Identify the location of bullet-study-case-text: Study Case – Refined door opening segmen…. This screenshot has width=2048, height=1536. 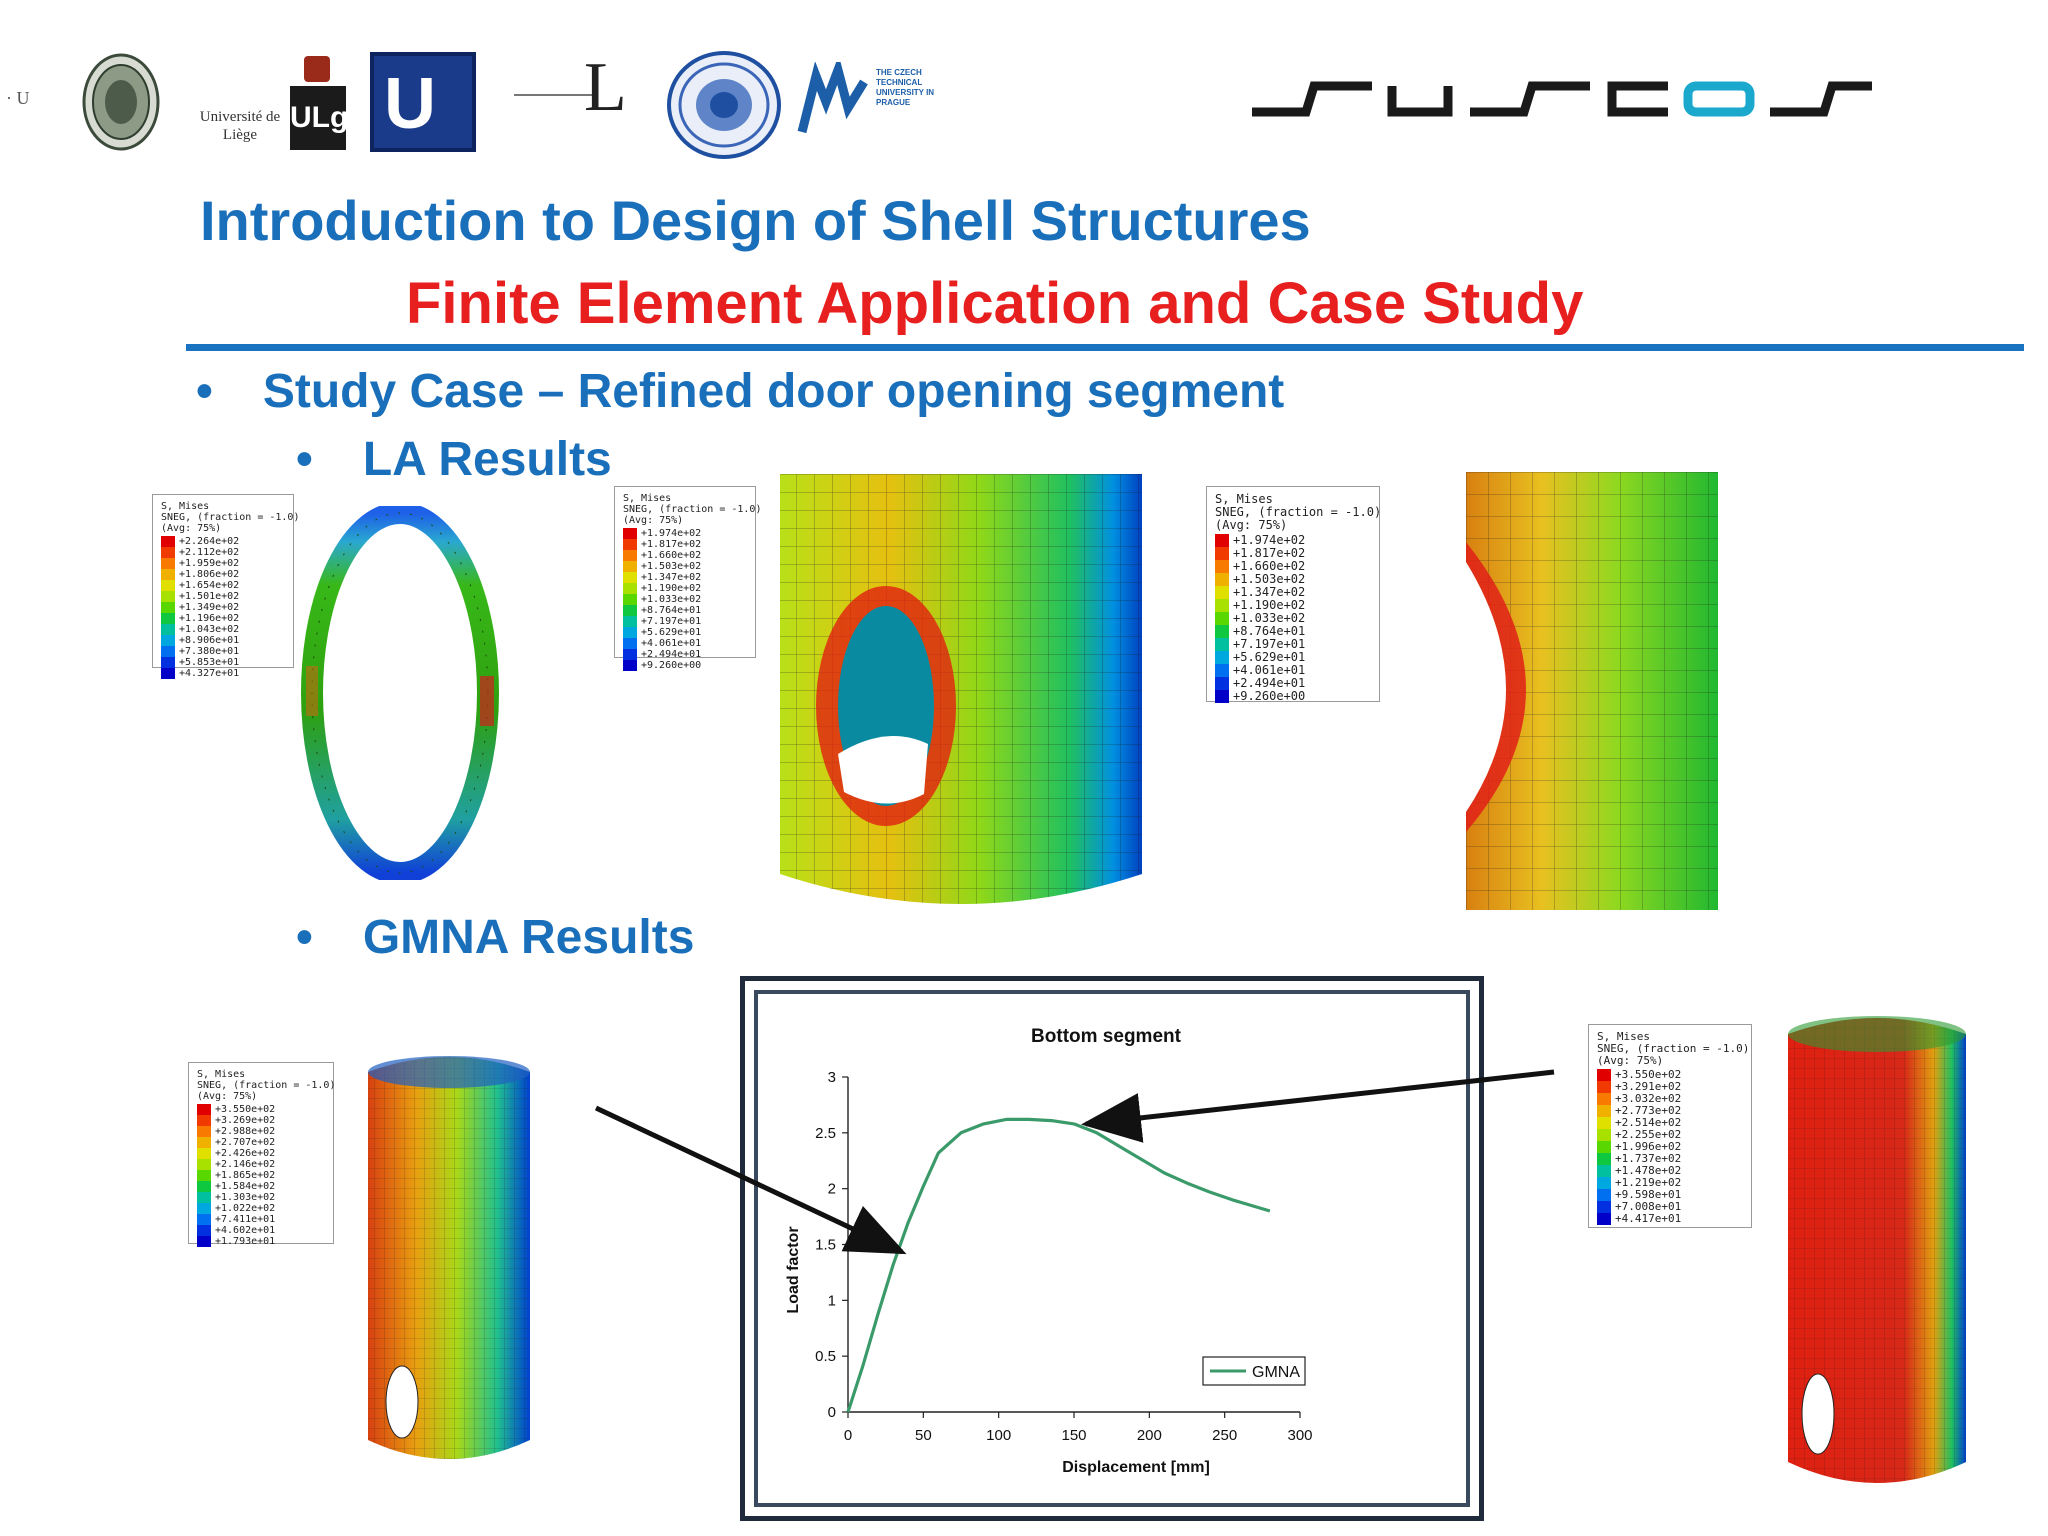
(773, 391).